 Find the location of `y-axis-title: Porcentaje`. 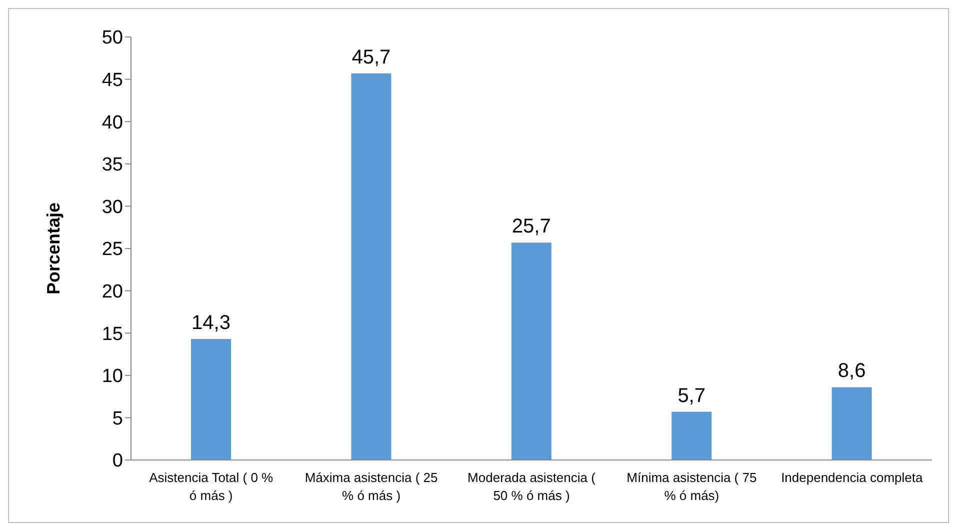

y-axis-title: Porcentaje is located at coordinates (53, 248).